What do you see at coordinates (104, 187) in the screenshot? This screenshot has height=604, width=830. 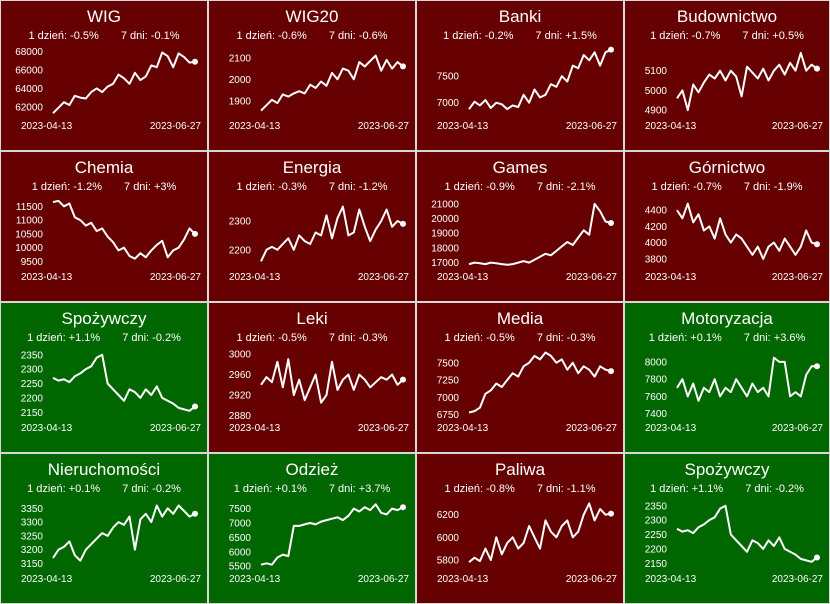 I see `chart-stats: 1 dzień: -1.2% 7 dni: +3%` at bounding box center [104, 187].